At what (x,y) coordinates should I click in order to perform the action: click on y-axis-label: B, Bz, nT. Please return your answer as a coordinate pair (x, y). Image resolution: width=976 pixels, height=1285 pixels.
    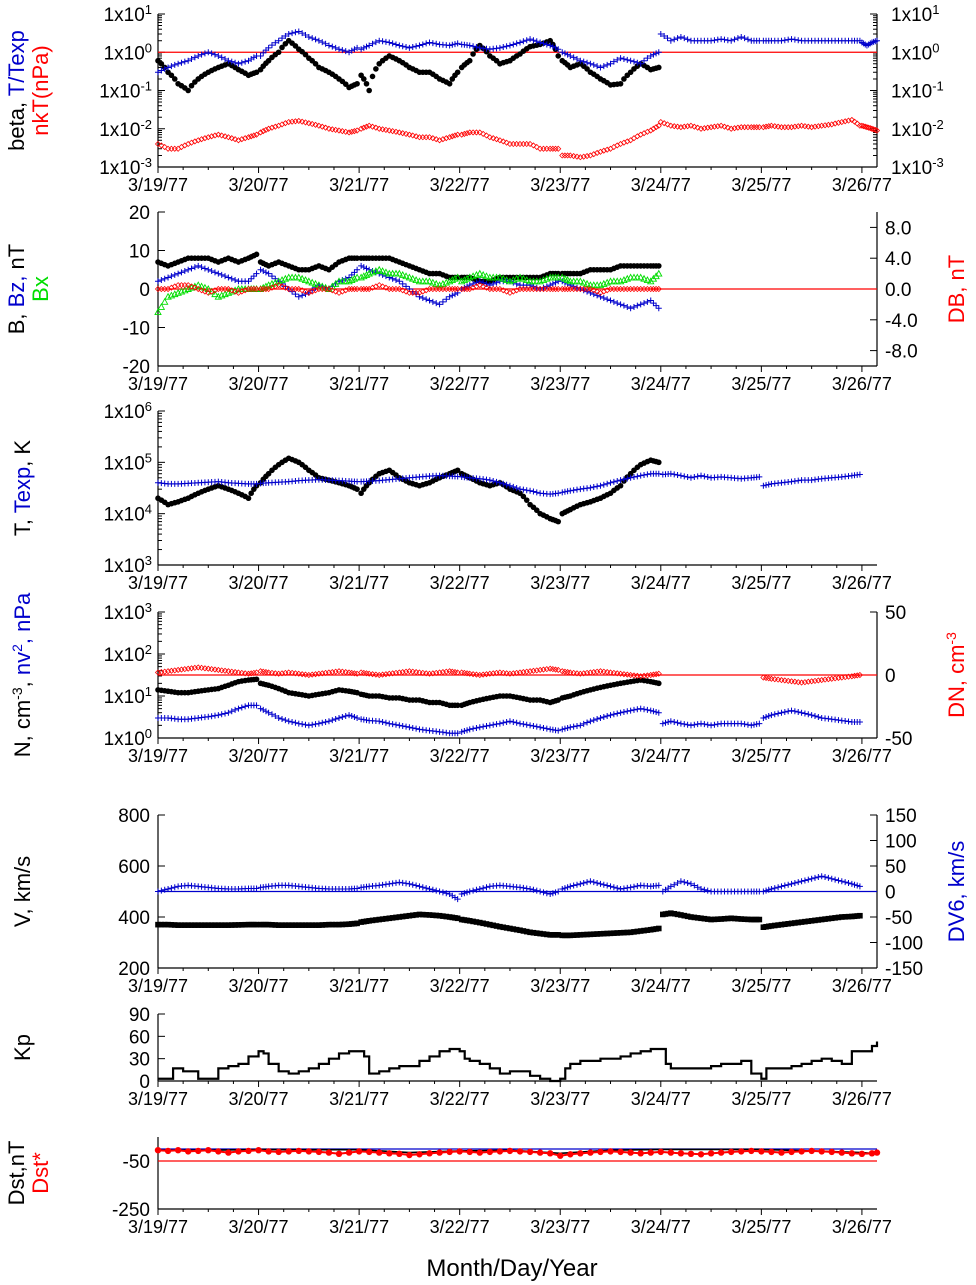
    Looking at the image, I should click on (16, 289).